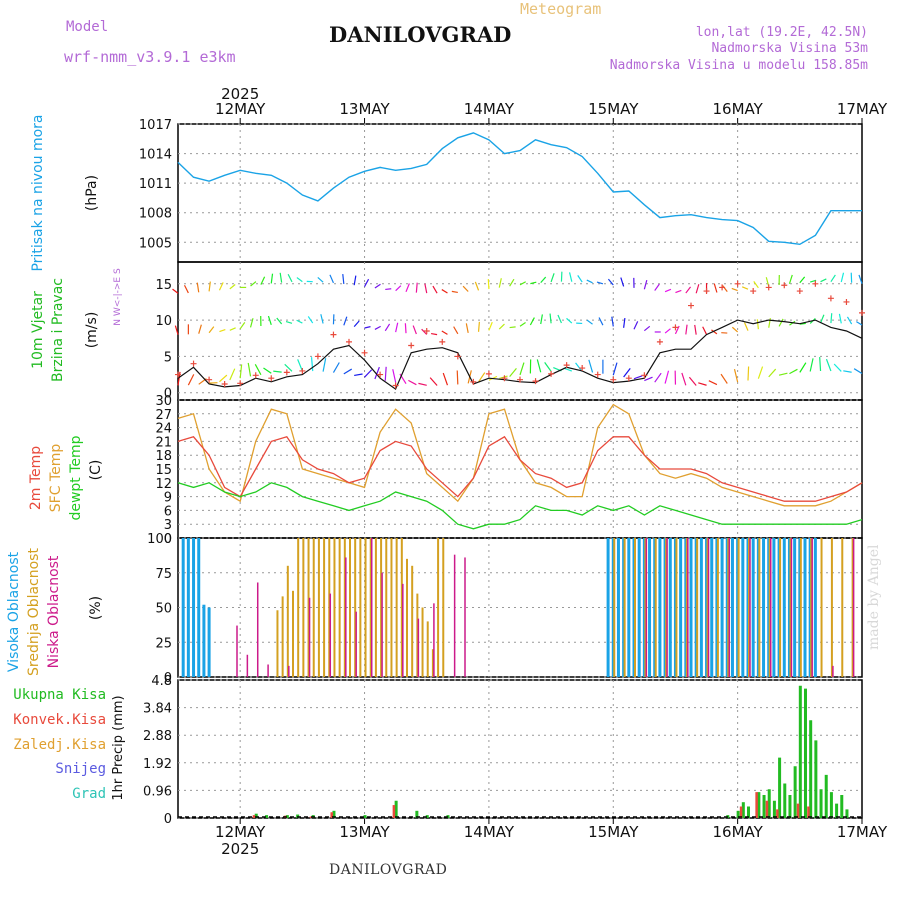 Image resolution: width=900 pixels, height=900 pixels. Describe the element at coordinates (756, 805) in the screenshot. I see `precip-conv-bar` at that location.